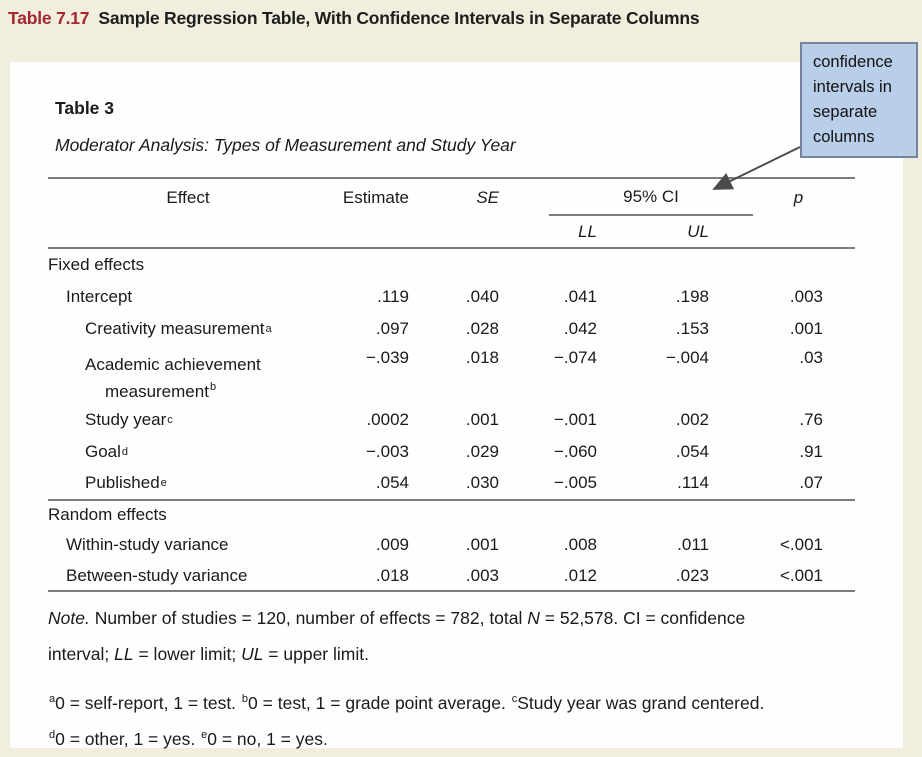 The height and width of the screenshot is (757, 922). Describe the element at coordinates (392, 328) in the screenshot. I see `estimate-cell: .097` at that location.